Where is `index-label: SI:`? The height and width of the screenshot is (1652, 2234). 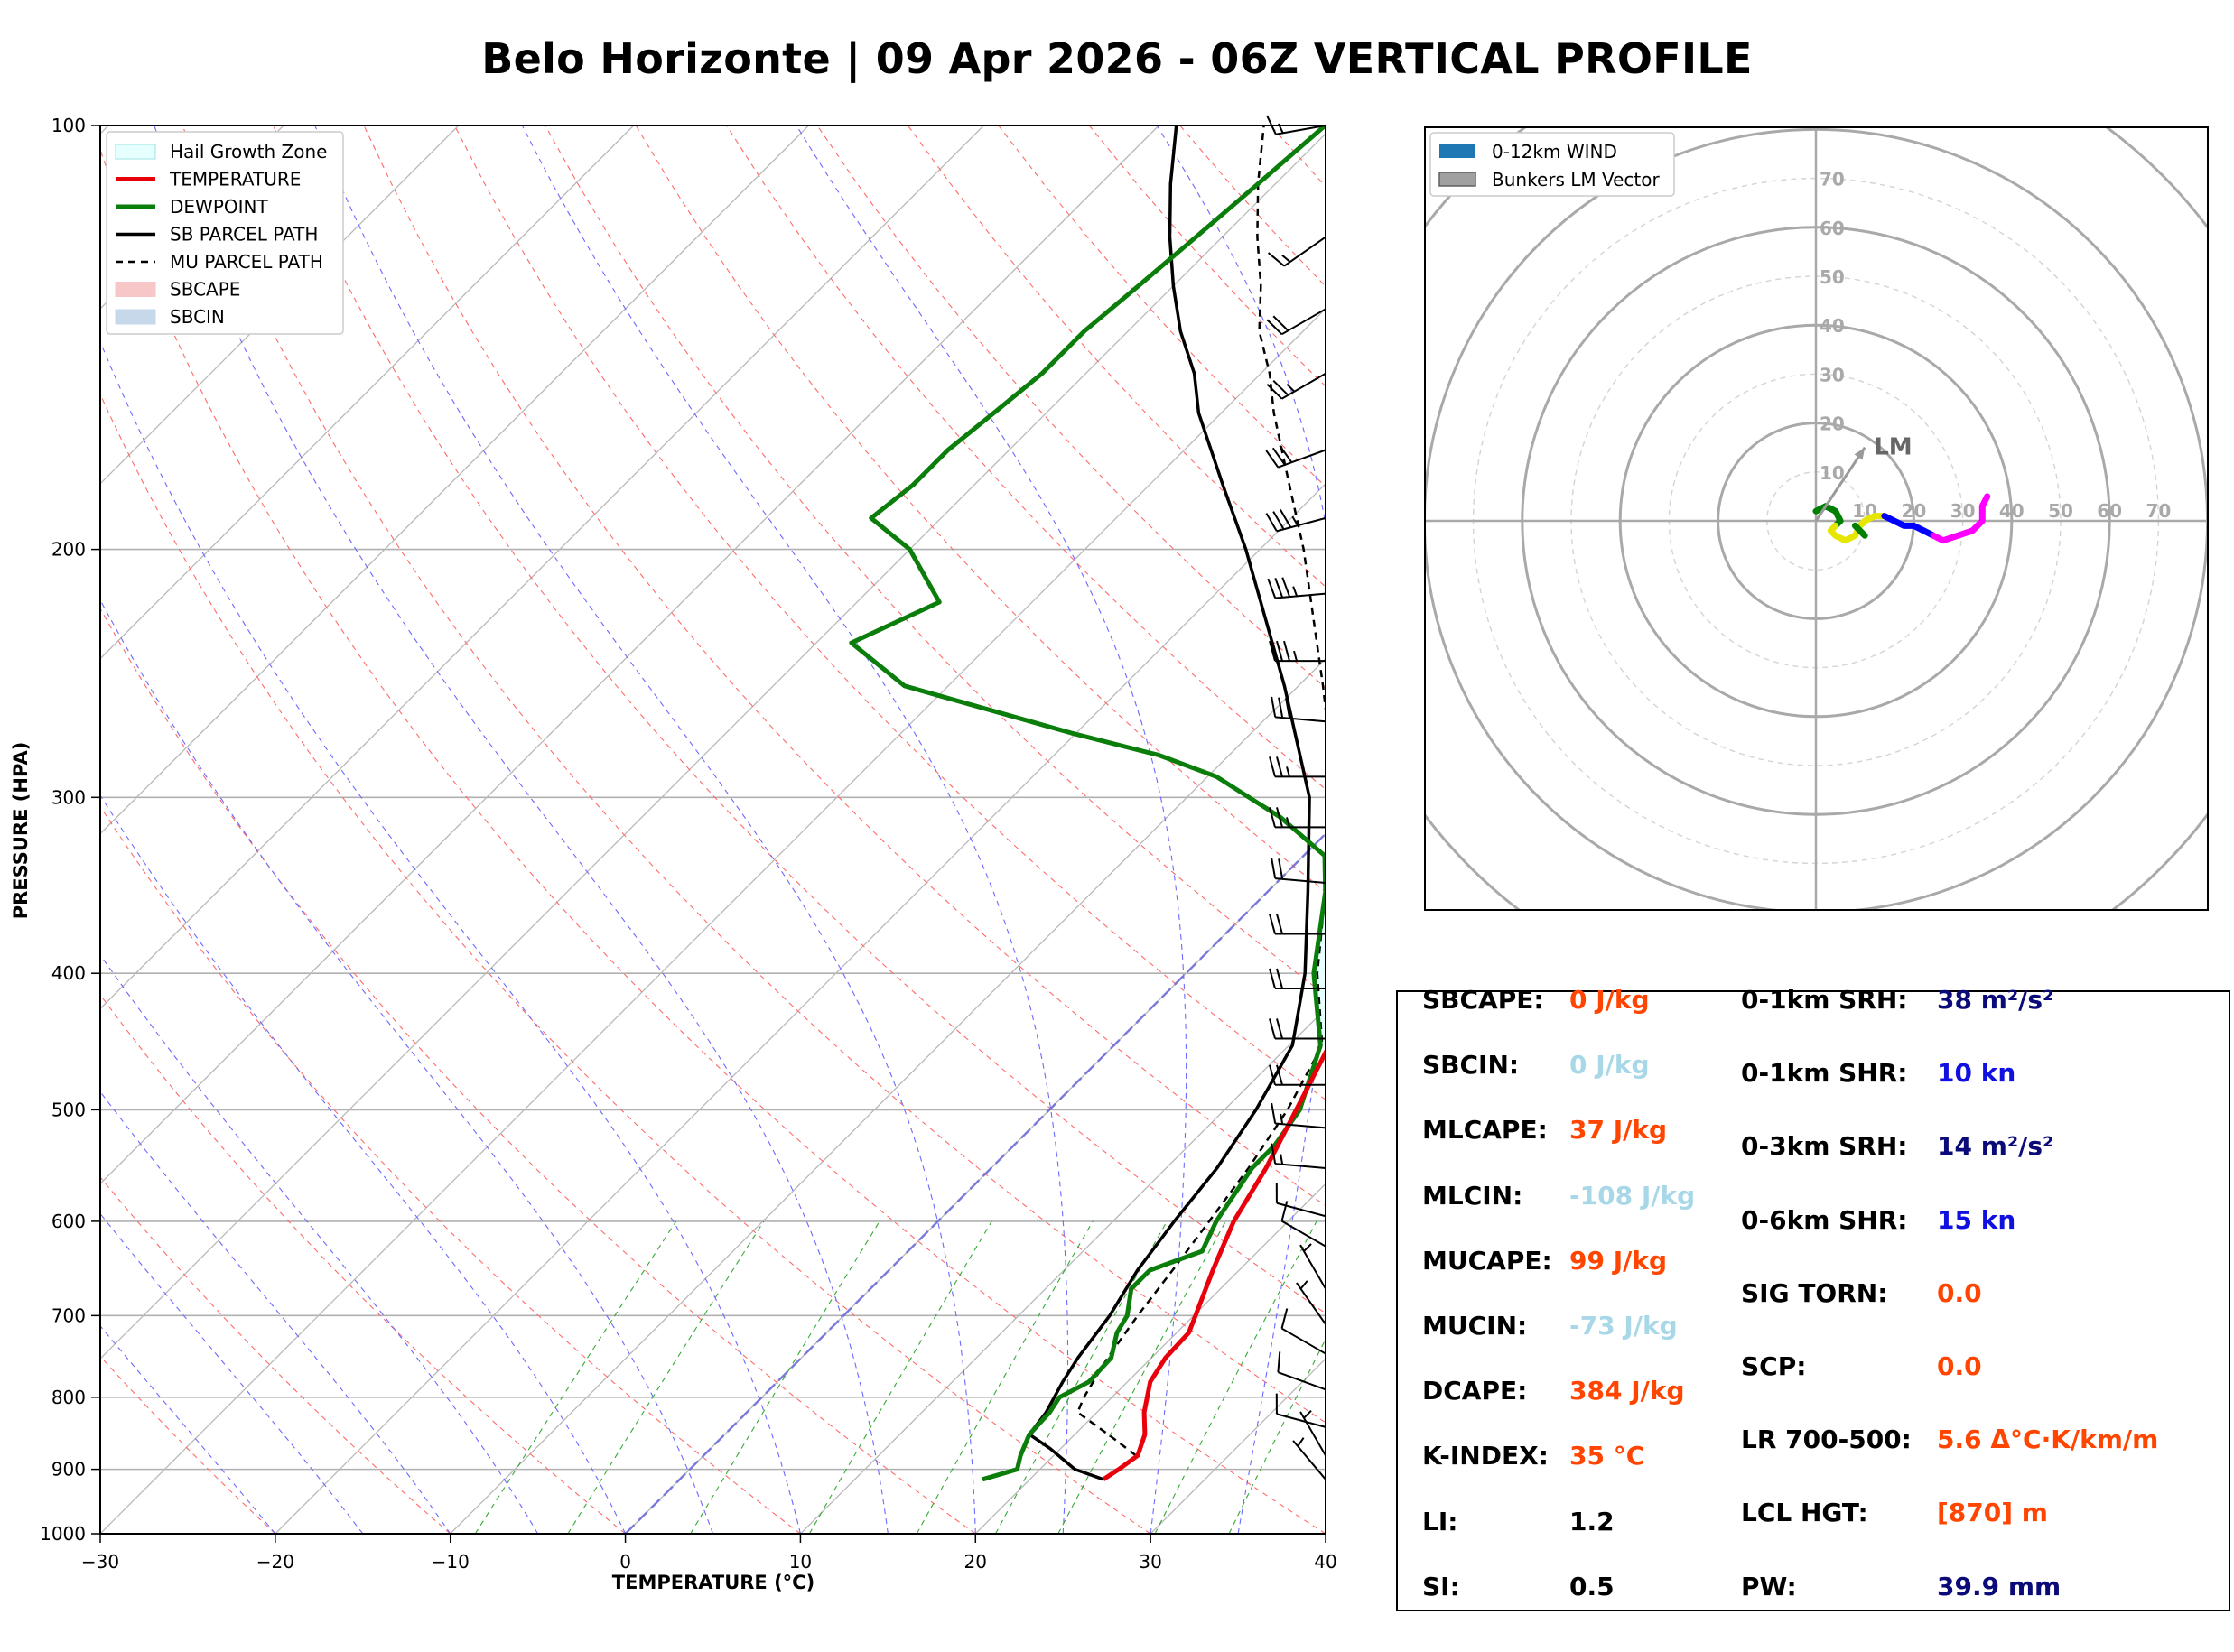 index-label: SI: is located at coordinates (1441, 1586).